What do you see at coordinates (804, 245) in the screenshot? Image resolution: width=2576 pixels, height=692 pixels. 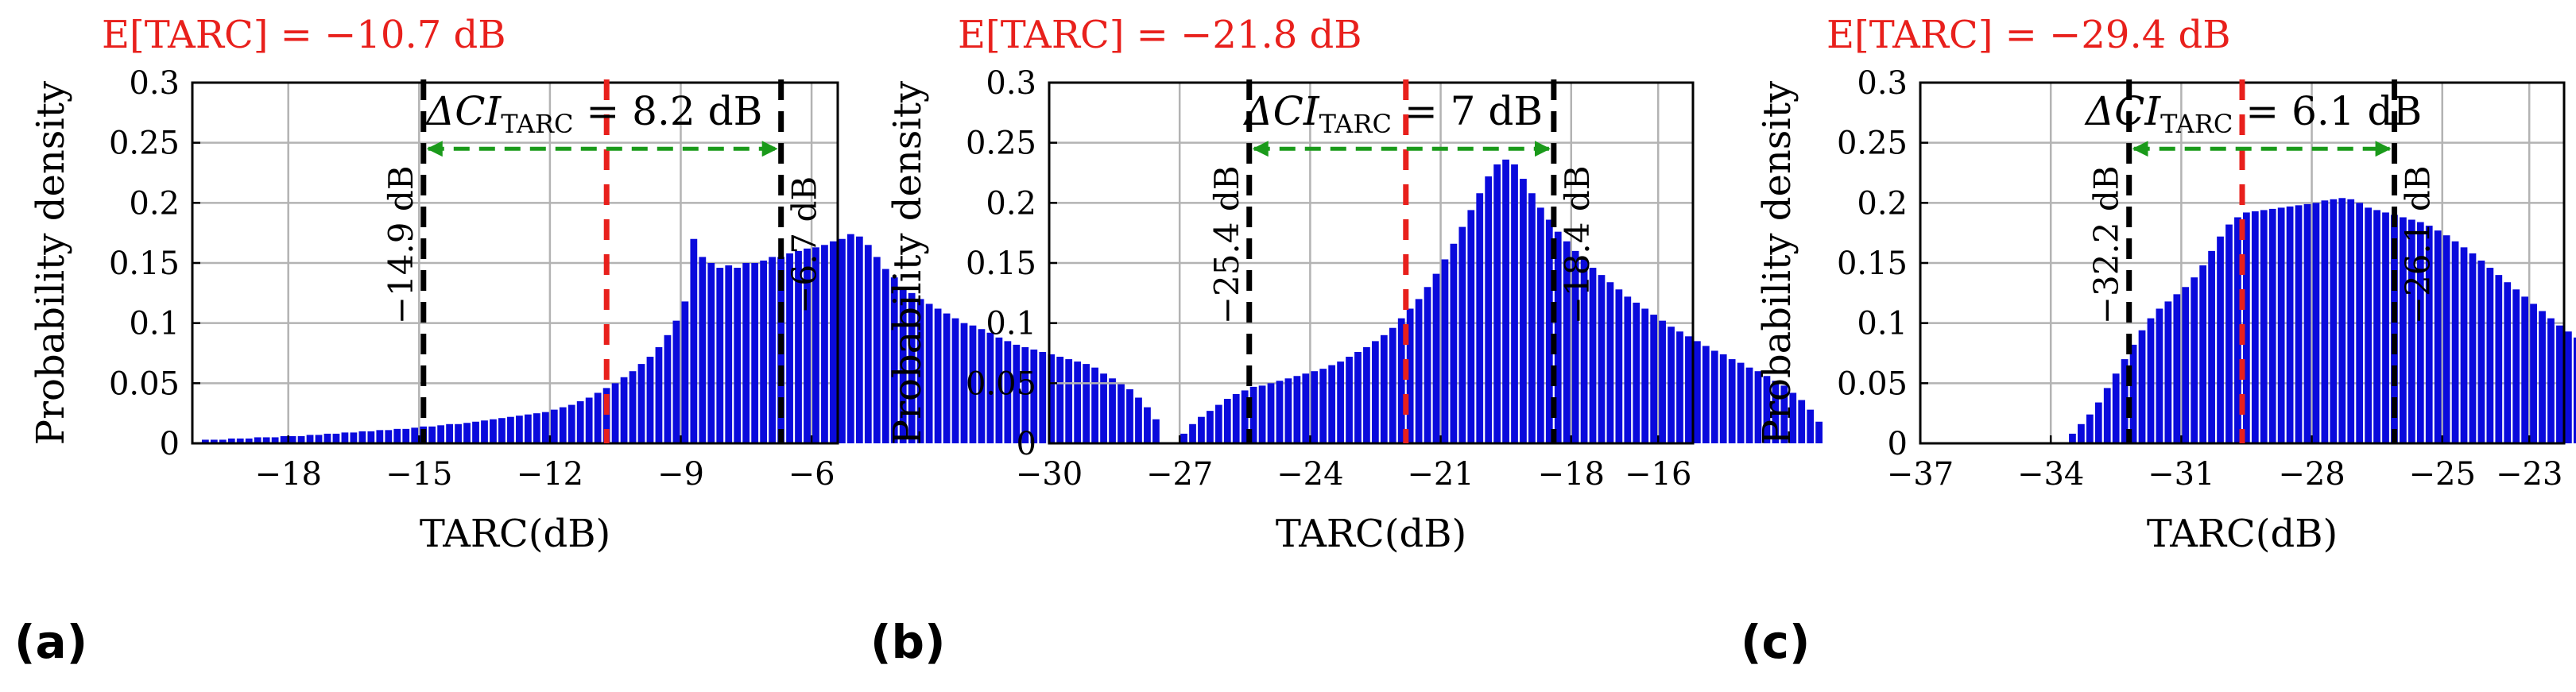 I see `ci-upper-label: −6.7 dB` at bounding box center [804, 245].